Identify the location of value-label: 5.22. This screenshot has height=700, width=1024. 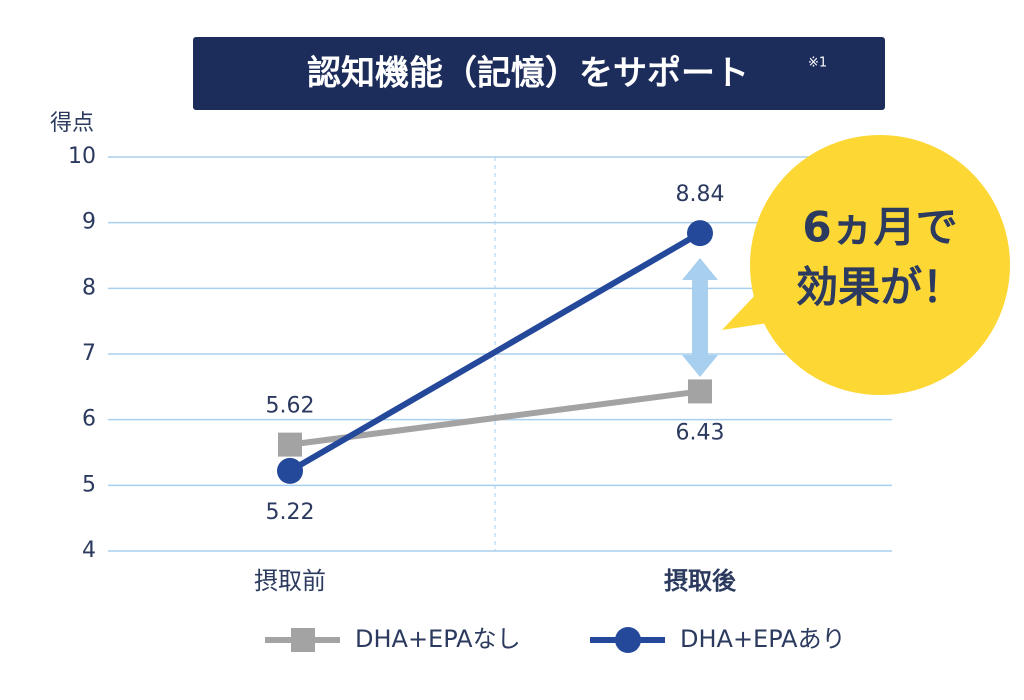
(290, 512).